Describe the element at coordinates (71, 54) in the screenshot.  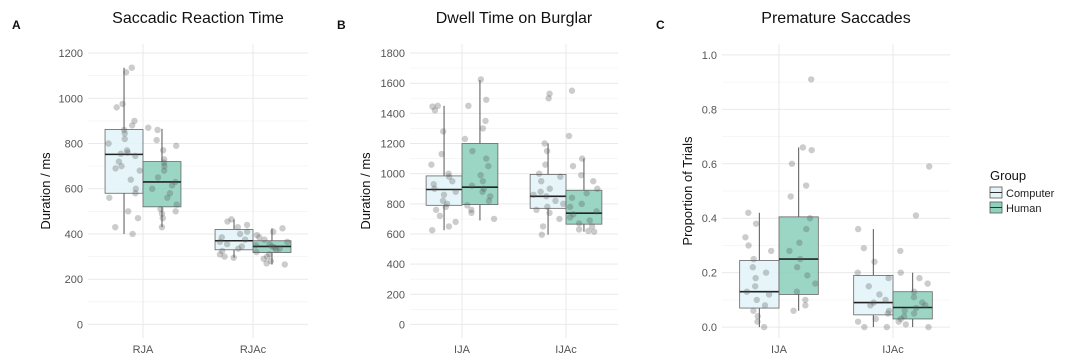
I see `y-tick-label: 1200` at that location.